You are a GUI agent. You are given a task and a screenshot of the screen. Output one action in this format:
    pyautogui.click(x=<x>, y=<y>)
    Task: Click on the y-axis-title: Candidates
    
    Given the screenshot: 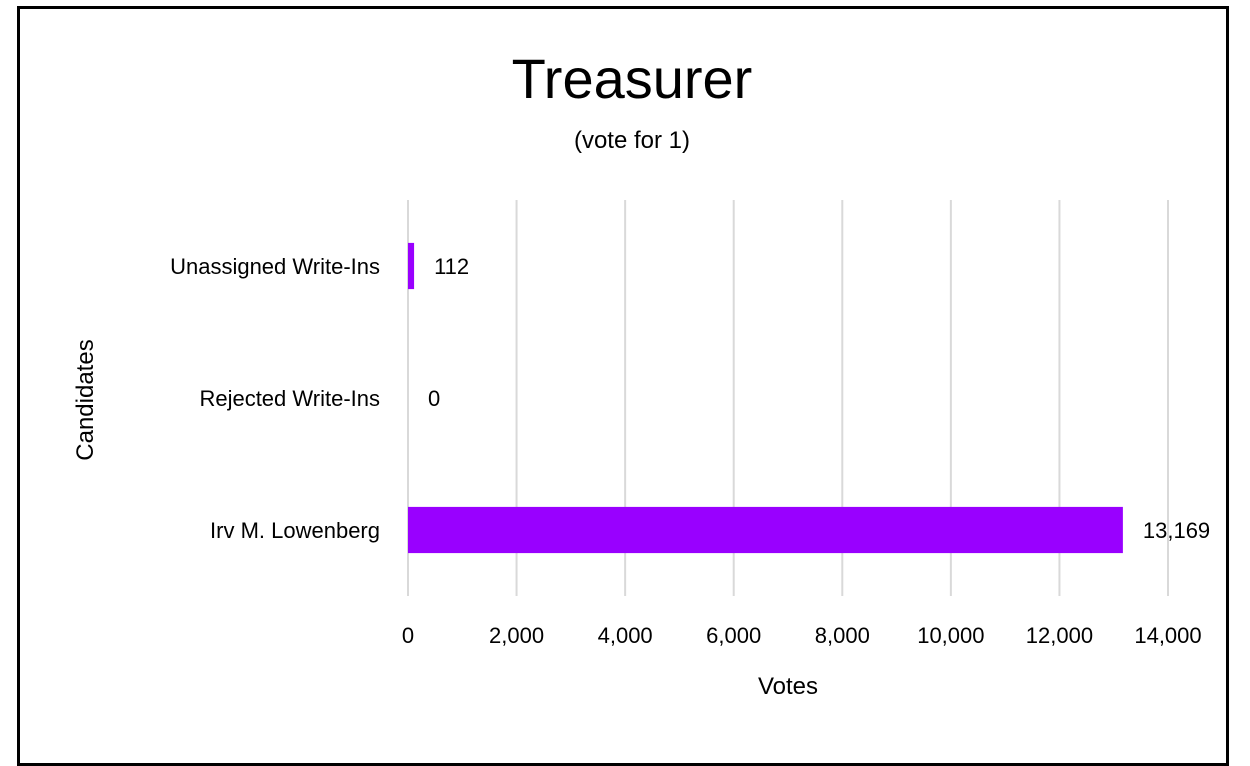 What is the action you would take?
    pyautogui.click(x=85, y=399)
    